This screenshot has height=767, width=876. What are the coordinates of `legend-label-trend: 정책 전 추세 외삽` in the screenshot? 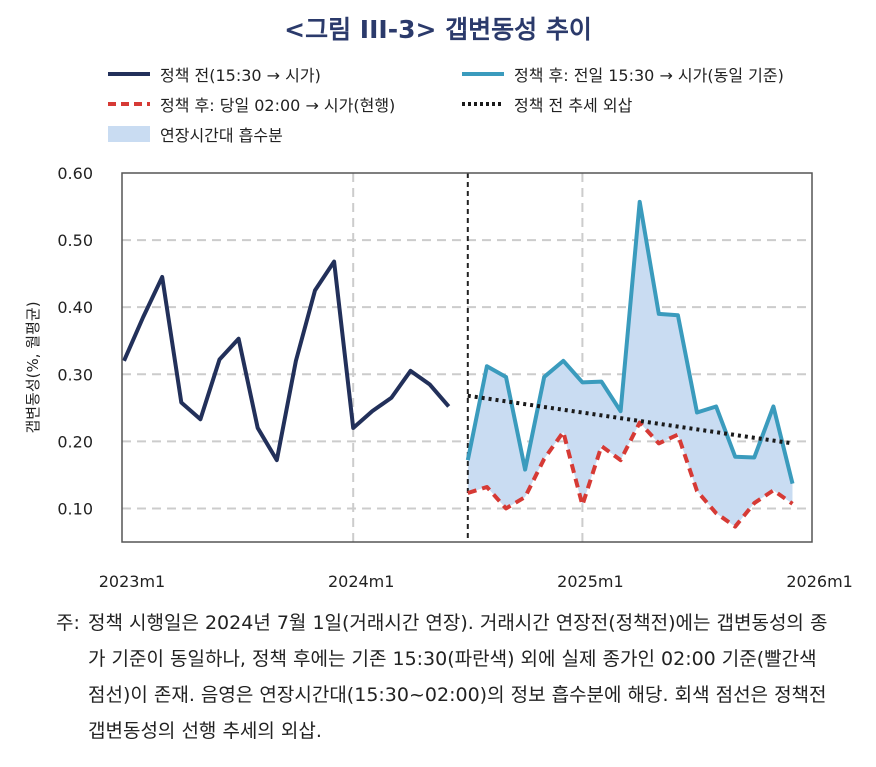 It's located at (573, 105).